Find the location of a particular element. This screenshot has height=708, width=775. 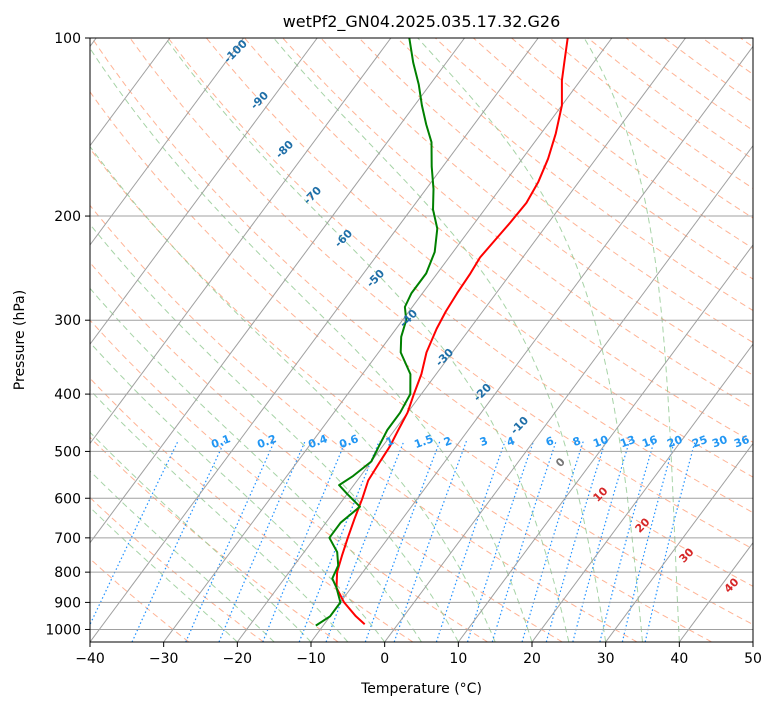

y-axis-label: Pressure (hPa) is located at coordinates (20, 340).